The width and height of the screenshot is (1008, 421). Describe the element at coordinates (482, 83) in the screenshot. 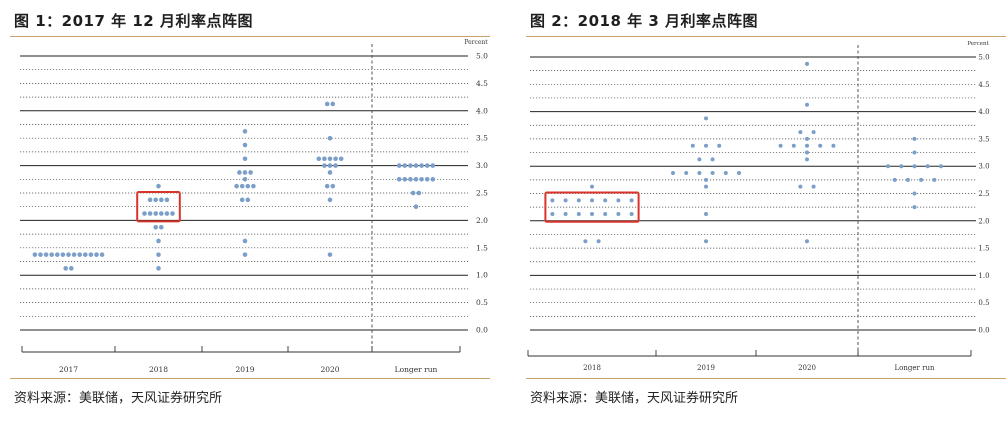

I see `y-tick-label: 4.5` at that location.